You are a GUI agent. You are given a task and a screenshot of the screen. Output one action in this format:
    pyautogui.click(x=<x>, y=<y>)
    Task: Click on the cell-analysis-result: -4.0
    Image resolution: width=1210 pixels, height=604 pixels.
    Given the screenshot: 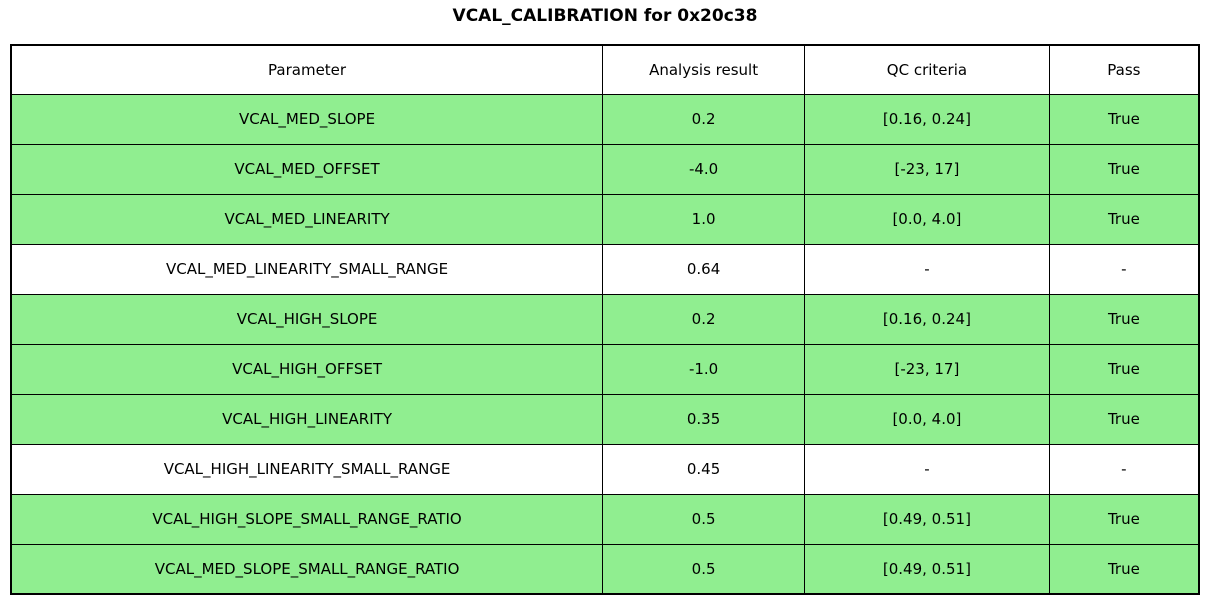 What is the action you would take?
    pyautogui.click(x=704, y=169)
    